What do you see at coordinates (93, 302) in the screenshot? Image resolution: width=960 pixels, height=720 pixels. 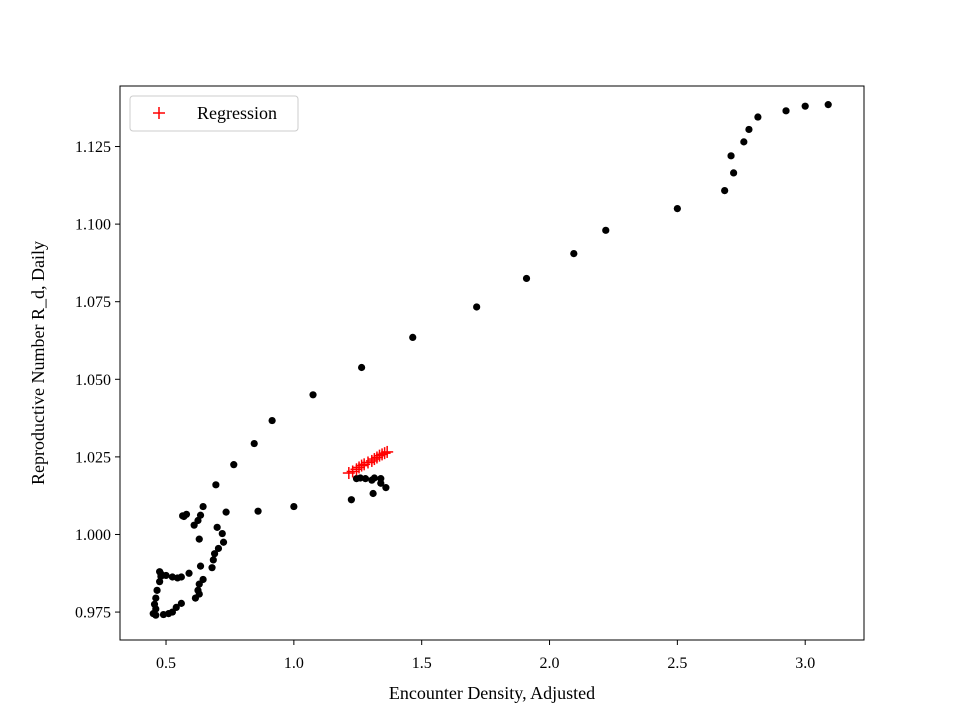 I see `y-tick-label: 1.075` at bounding box center [93, 302].